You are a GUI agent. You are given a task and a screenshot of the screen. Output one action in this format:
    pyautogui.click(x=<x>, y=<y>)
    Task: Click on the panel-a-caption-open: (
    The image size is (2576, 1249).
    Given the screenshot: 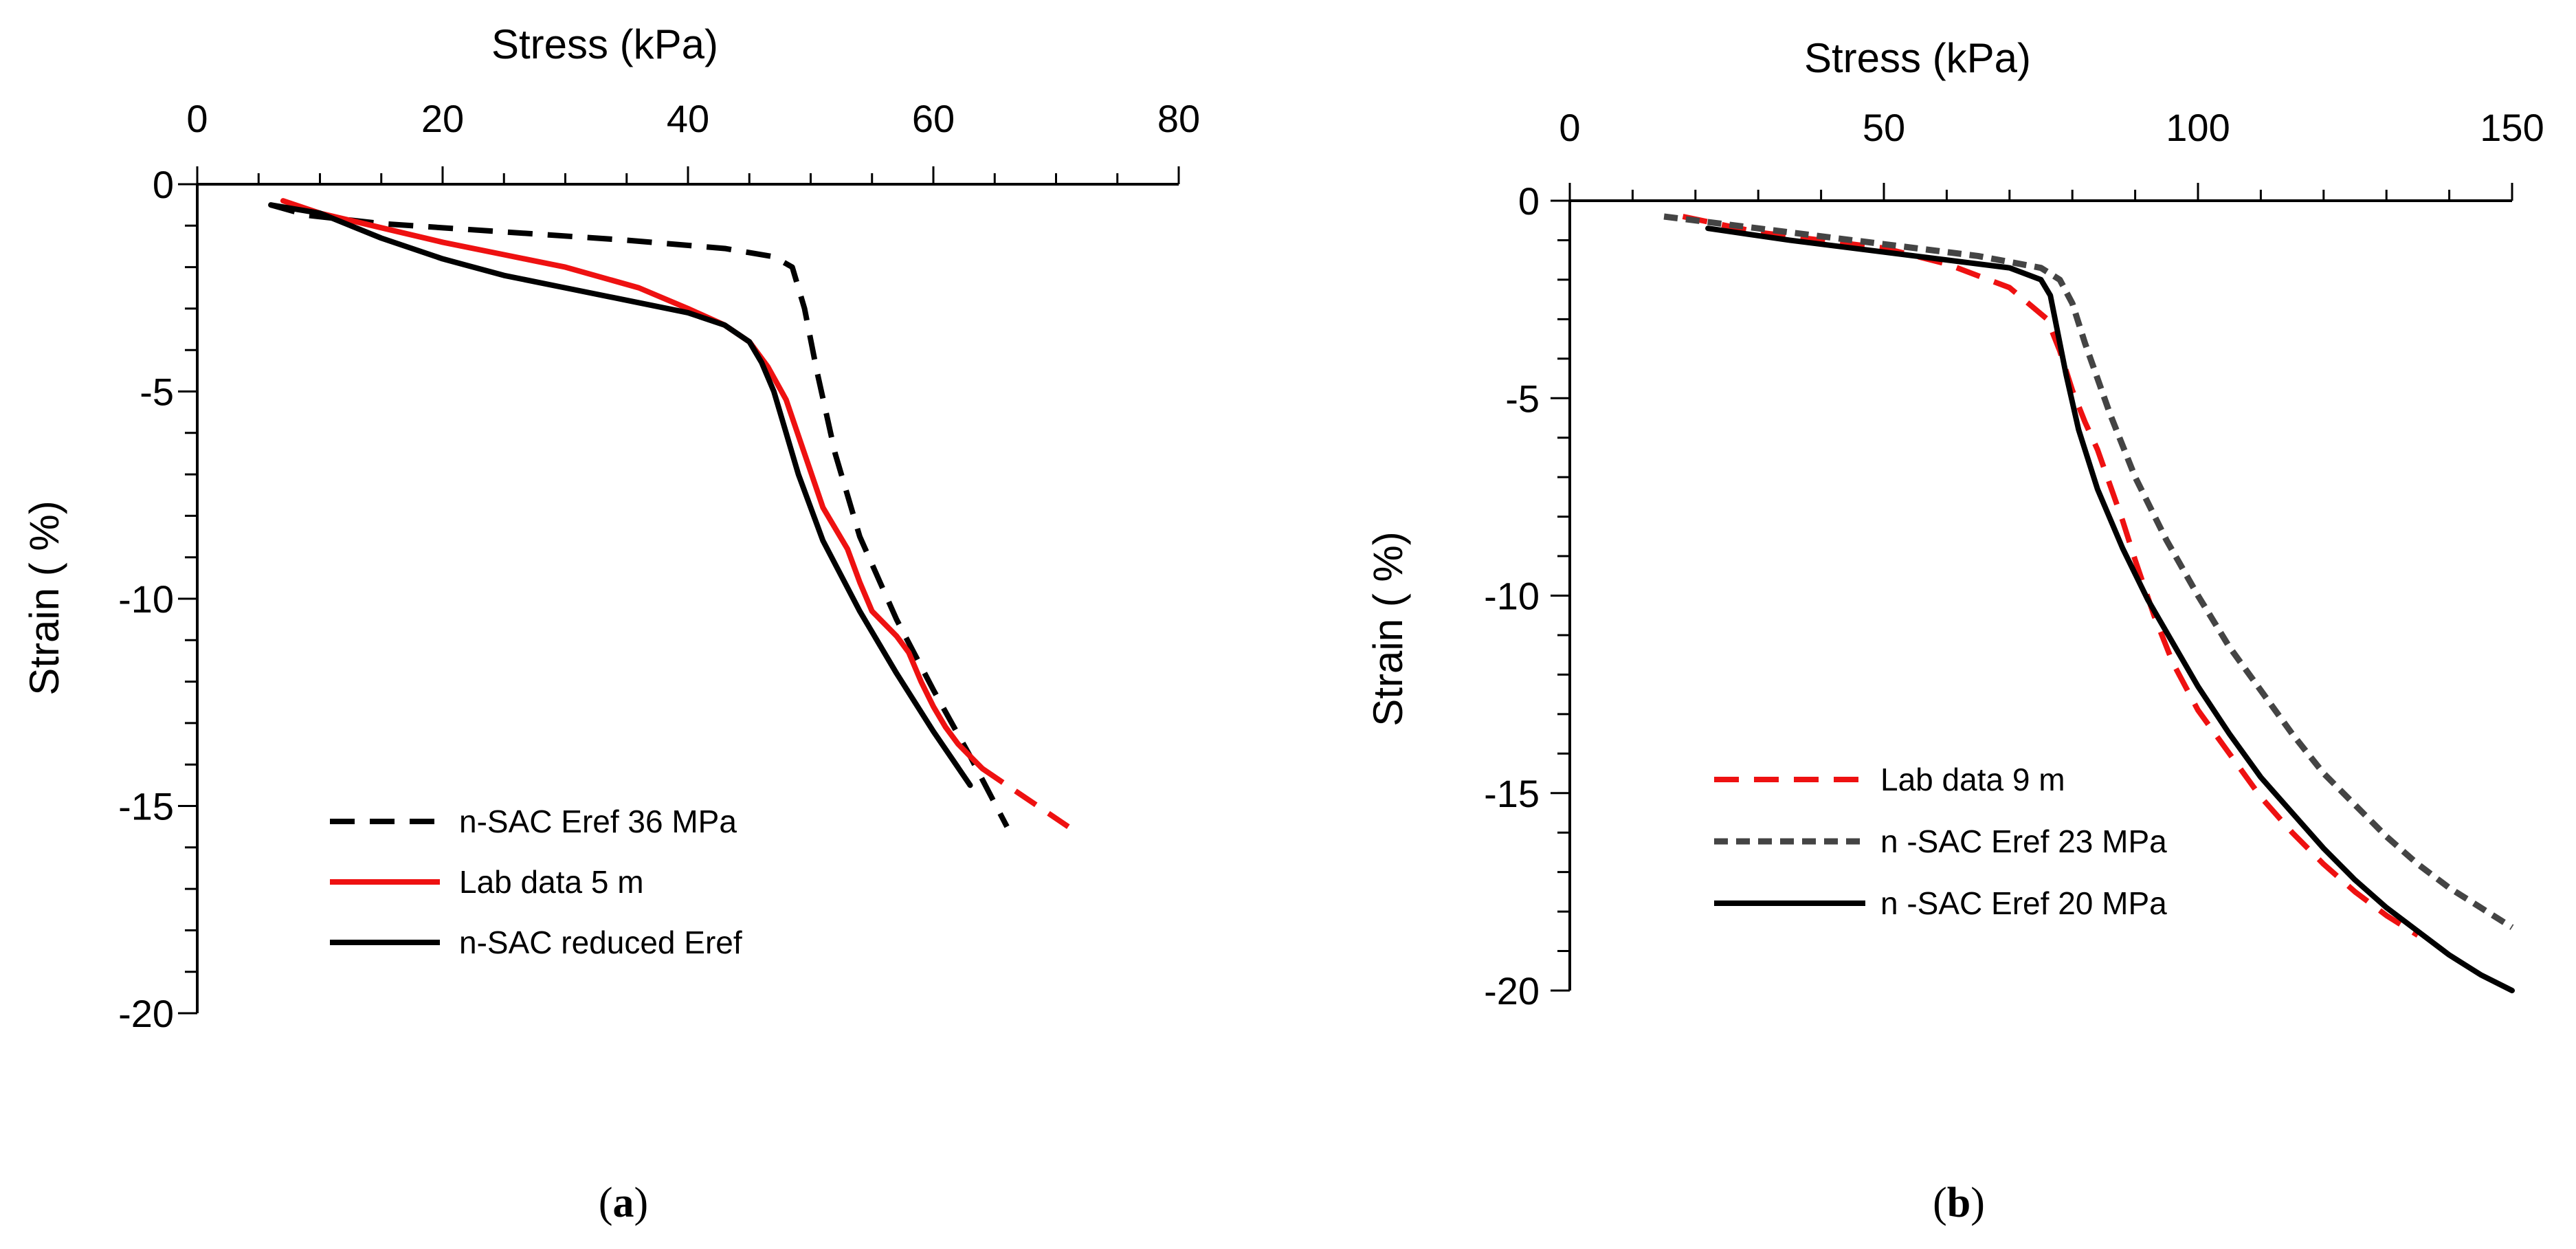 What is the action you would take?
    pyautogui.click(x=606, y=1203)
    